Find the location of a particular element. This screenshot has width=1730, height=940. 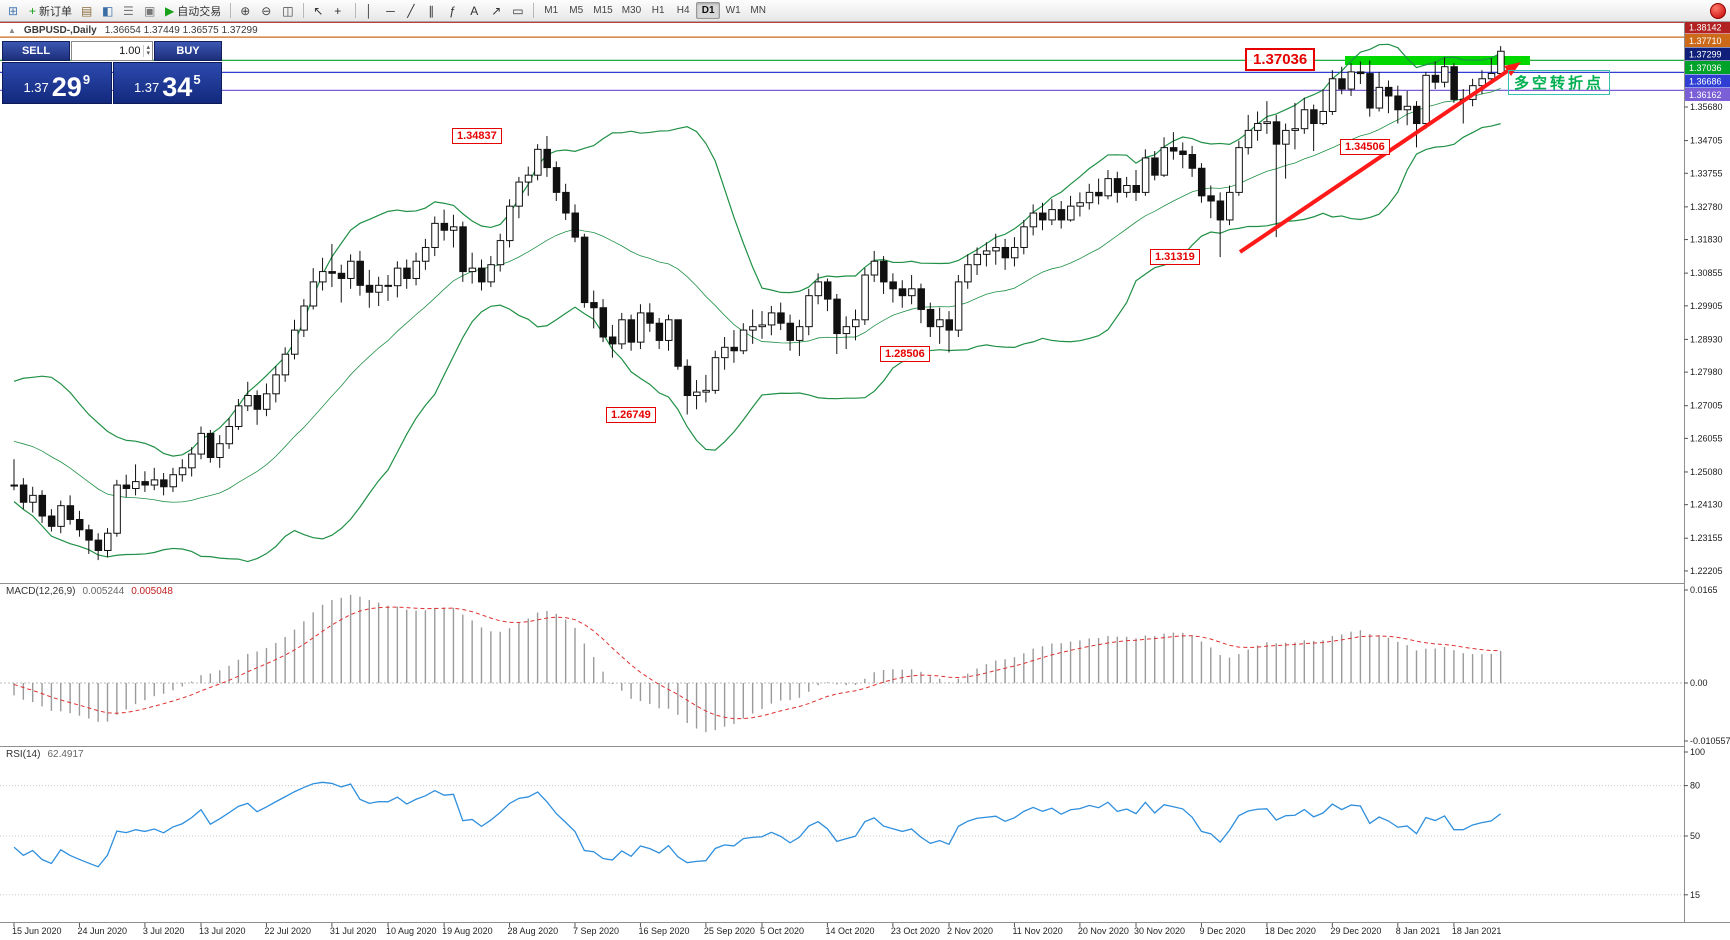

tf-m15: M15 is located at coordinates (602, 10).